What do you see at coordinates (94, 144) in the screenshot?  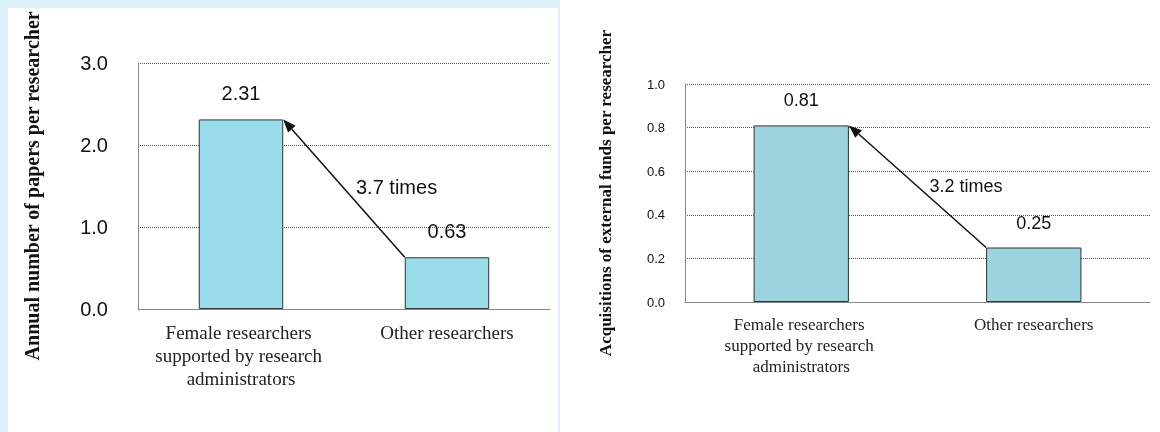 I see `y-tick-label: 2.0` at bounding box center [94, 144].